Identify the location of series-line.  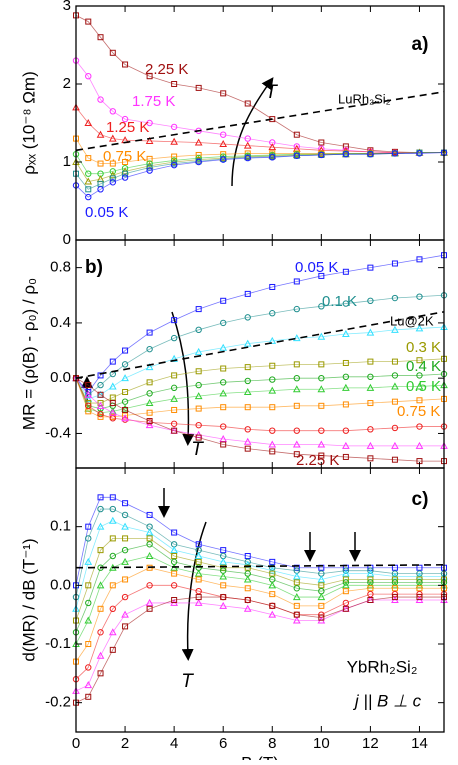
(260, 398).